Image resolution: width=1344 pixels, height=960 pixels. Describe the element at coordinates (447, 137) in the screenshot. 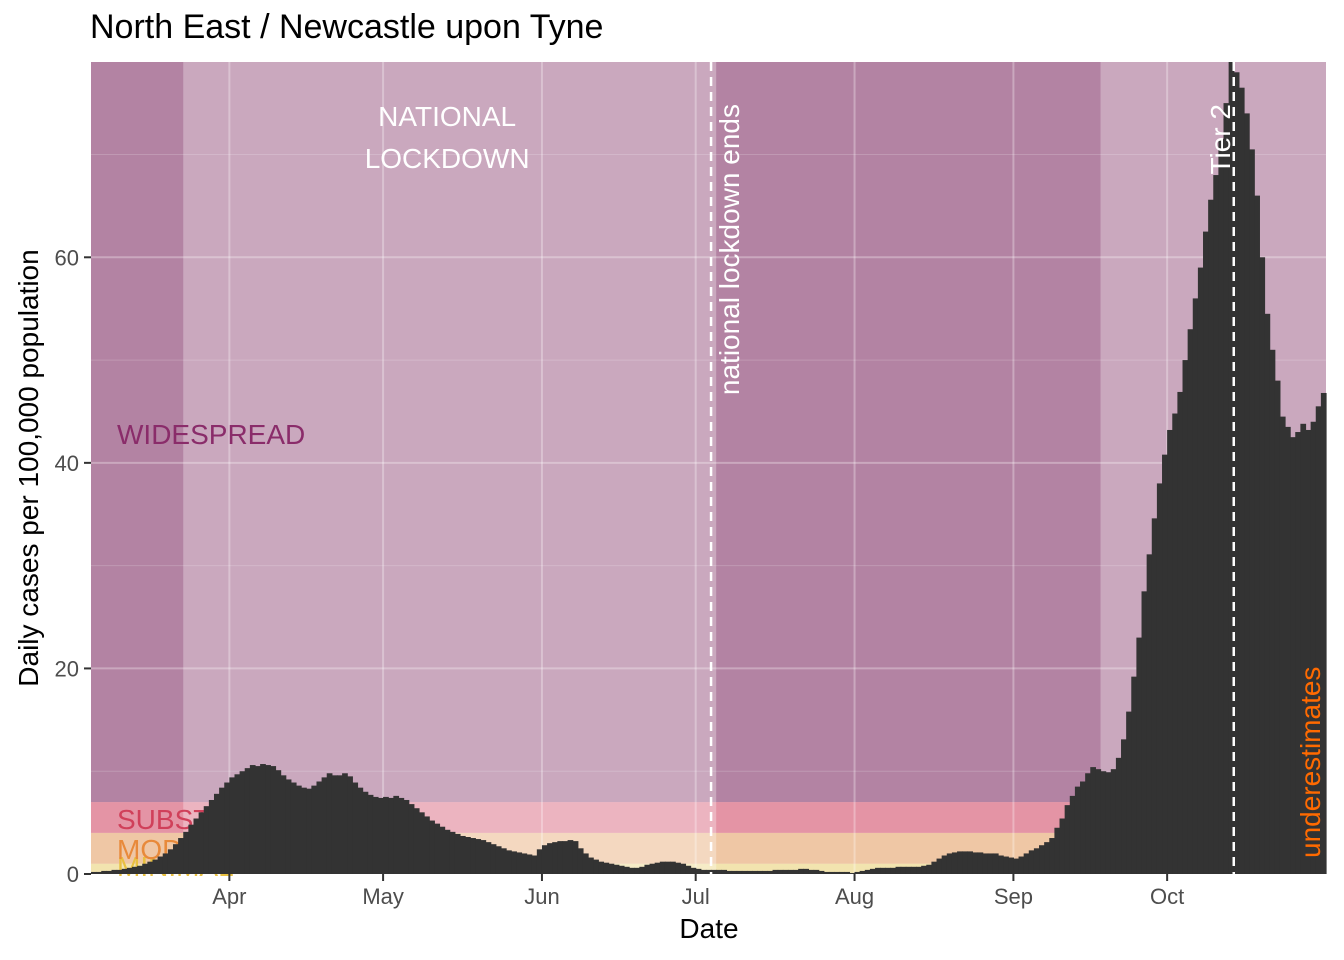

I see `lockdown-label: NATIONAL LOCKDOWN` at that location.